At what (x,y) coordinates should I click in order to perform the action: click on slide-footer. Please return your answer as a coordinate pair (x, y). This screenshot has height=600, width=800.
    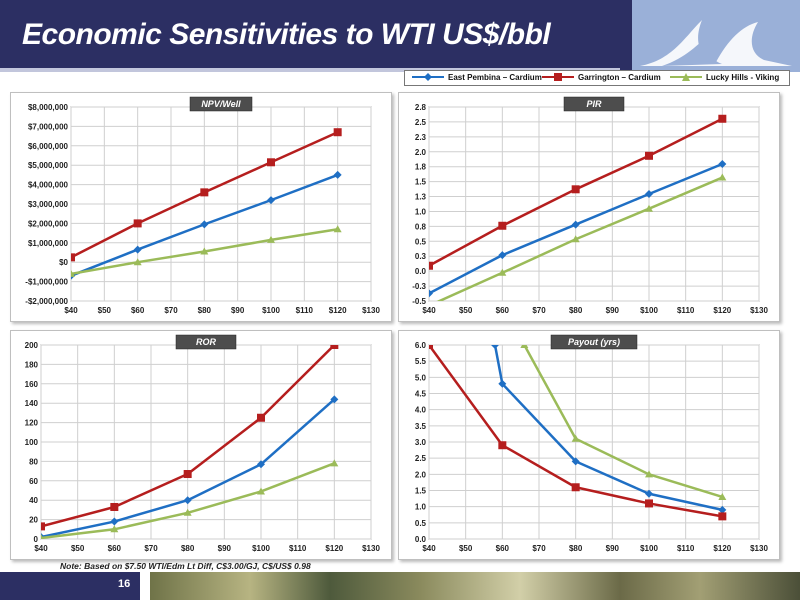
    Looking at the image, I should click on (400, 586).